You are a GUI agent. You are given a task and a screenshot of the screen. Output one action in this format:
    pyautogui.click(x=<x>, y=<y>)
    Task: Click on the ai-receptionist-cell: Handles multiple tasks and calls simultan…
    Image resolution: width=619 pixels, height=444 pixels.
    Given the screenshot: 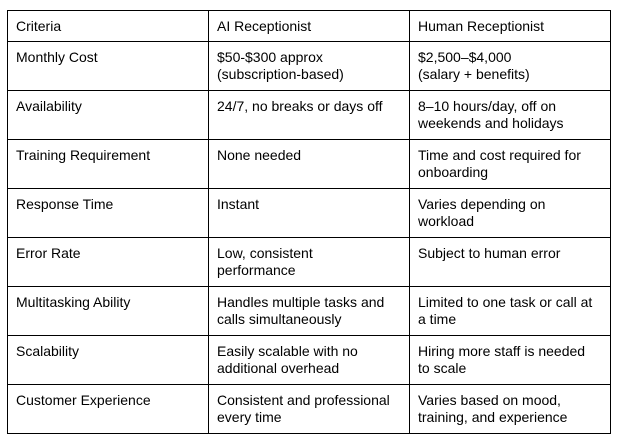 What is the action you would take?
    pyautogui.click(x=309, y=311)
    